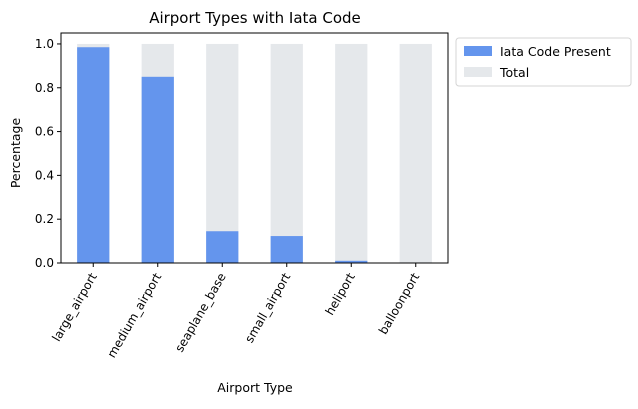  What do you see at coordinates (255, 18) in the screenshot?
I see `chart-title: Airport Types with Iata Code` at bounding box center [255, 18].